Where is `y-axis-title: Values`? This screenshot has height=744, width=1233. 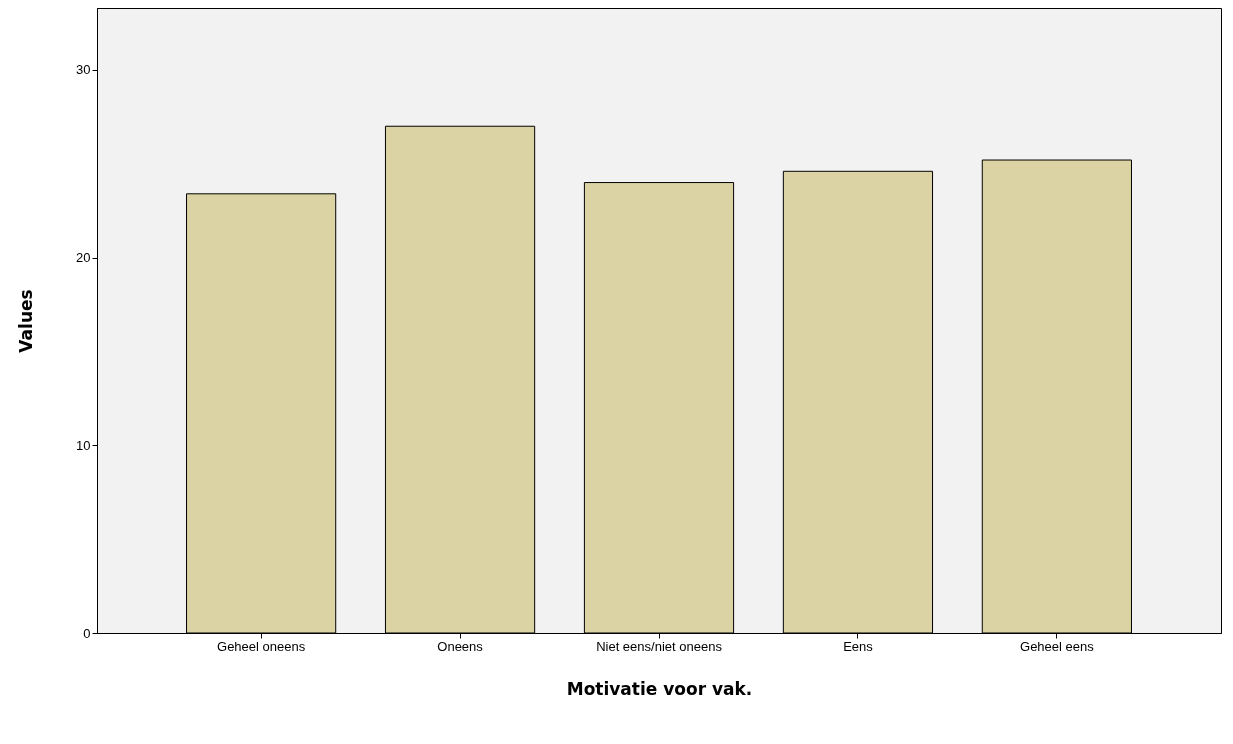
y-axis-title: Values is located at coordinates (26, 321).